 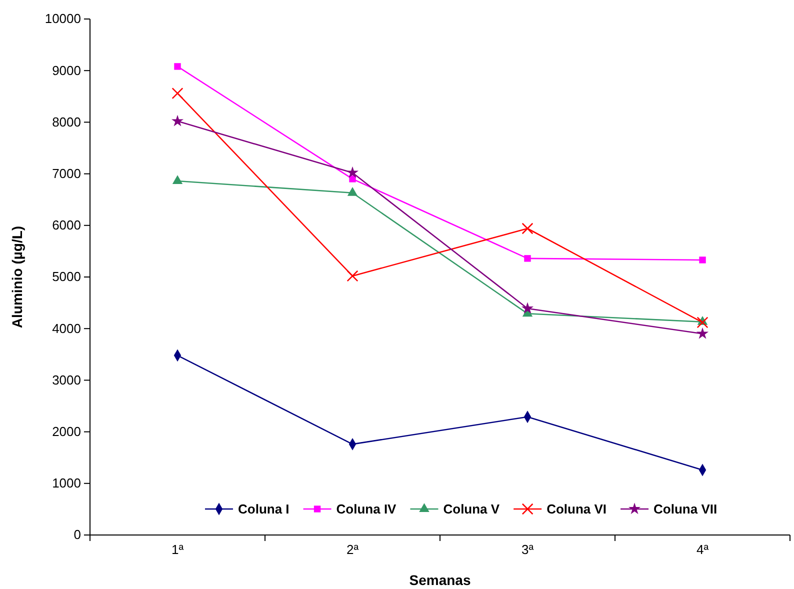 What do you see at coordinates (62, 18) in the screenshot?
I see `y-tick-label: 10000` at bounding box center [62, 18].